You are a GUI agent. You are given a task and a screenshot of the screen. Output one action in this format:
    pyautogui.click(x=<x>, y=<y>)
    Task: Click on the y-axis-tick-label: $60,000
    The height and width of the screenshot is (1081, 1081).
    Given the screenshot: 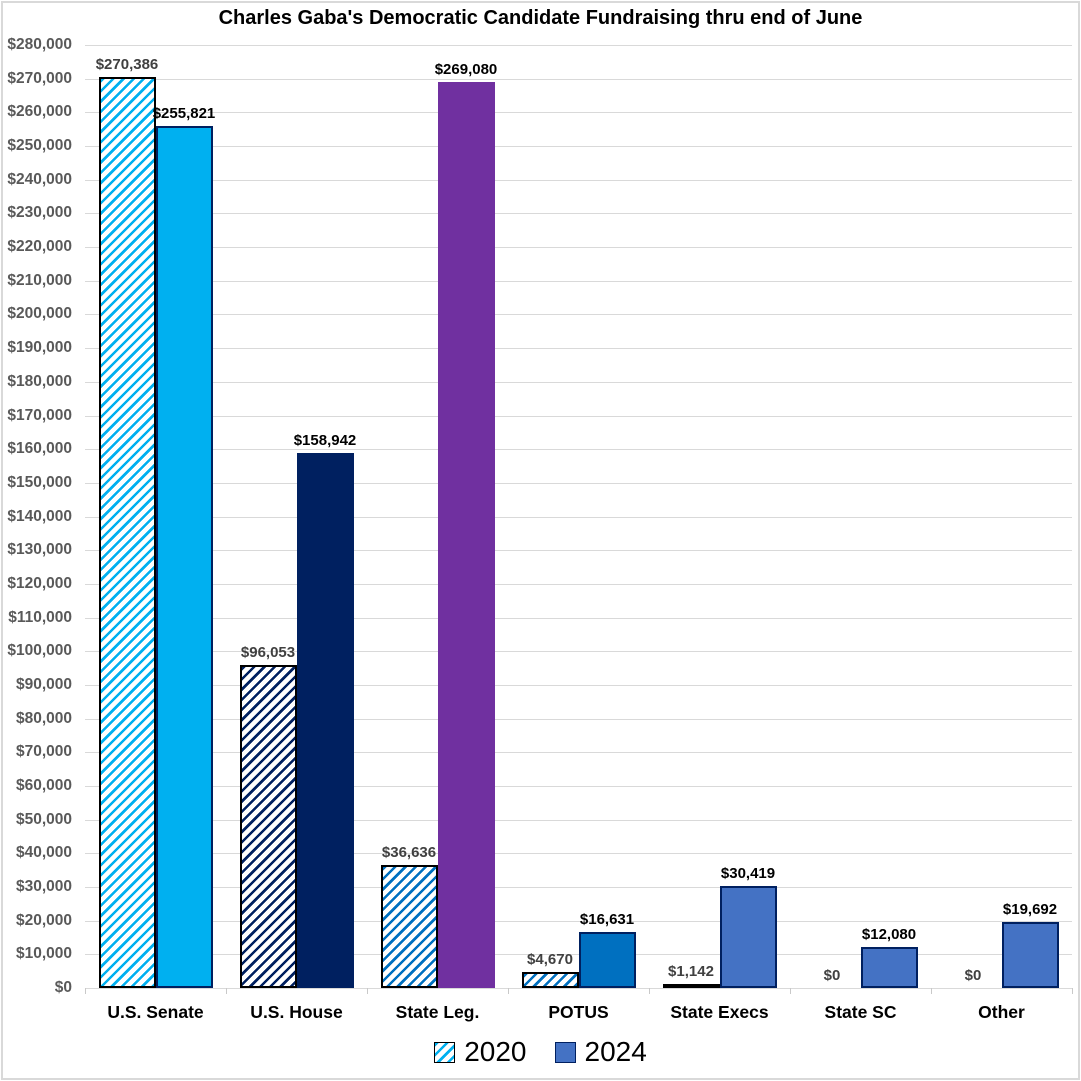 What is the action you would take?
    pyautogui.click(x=43, y=785)
    